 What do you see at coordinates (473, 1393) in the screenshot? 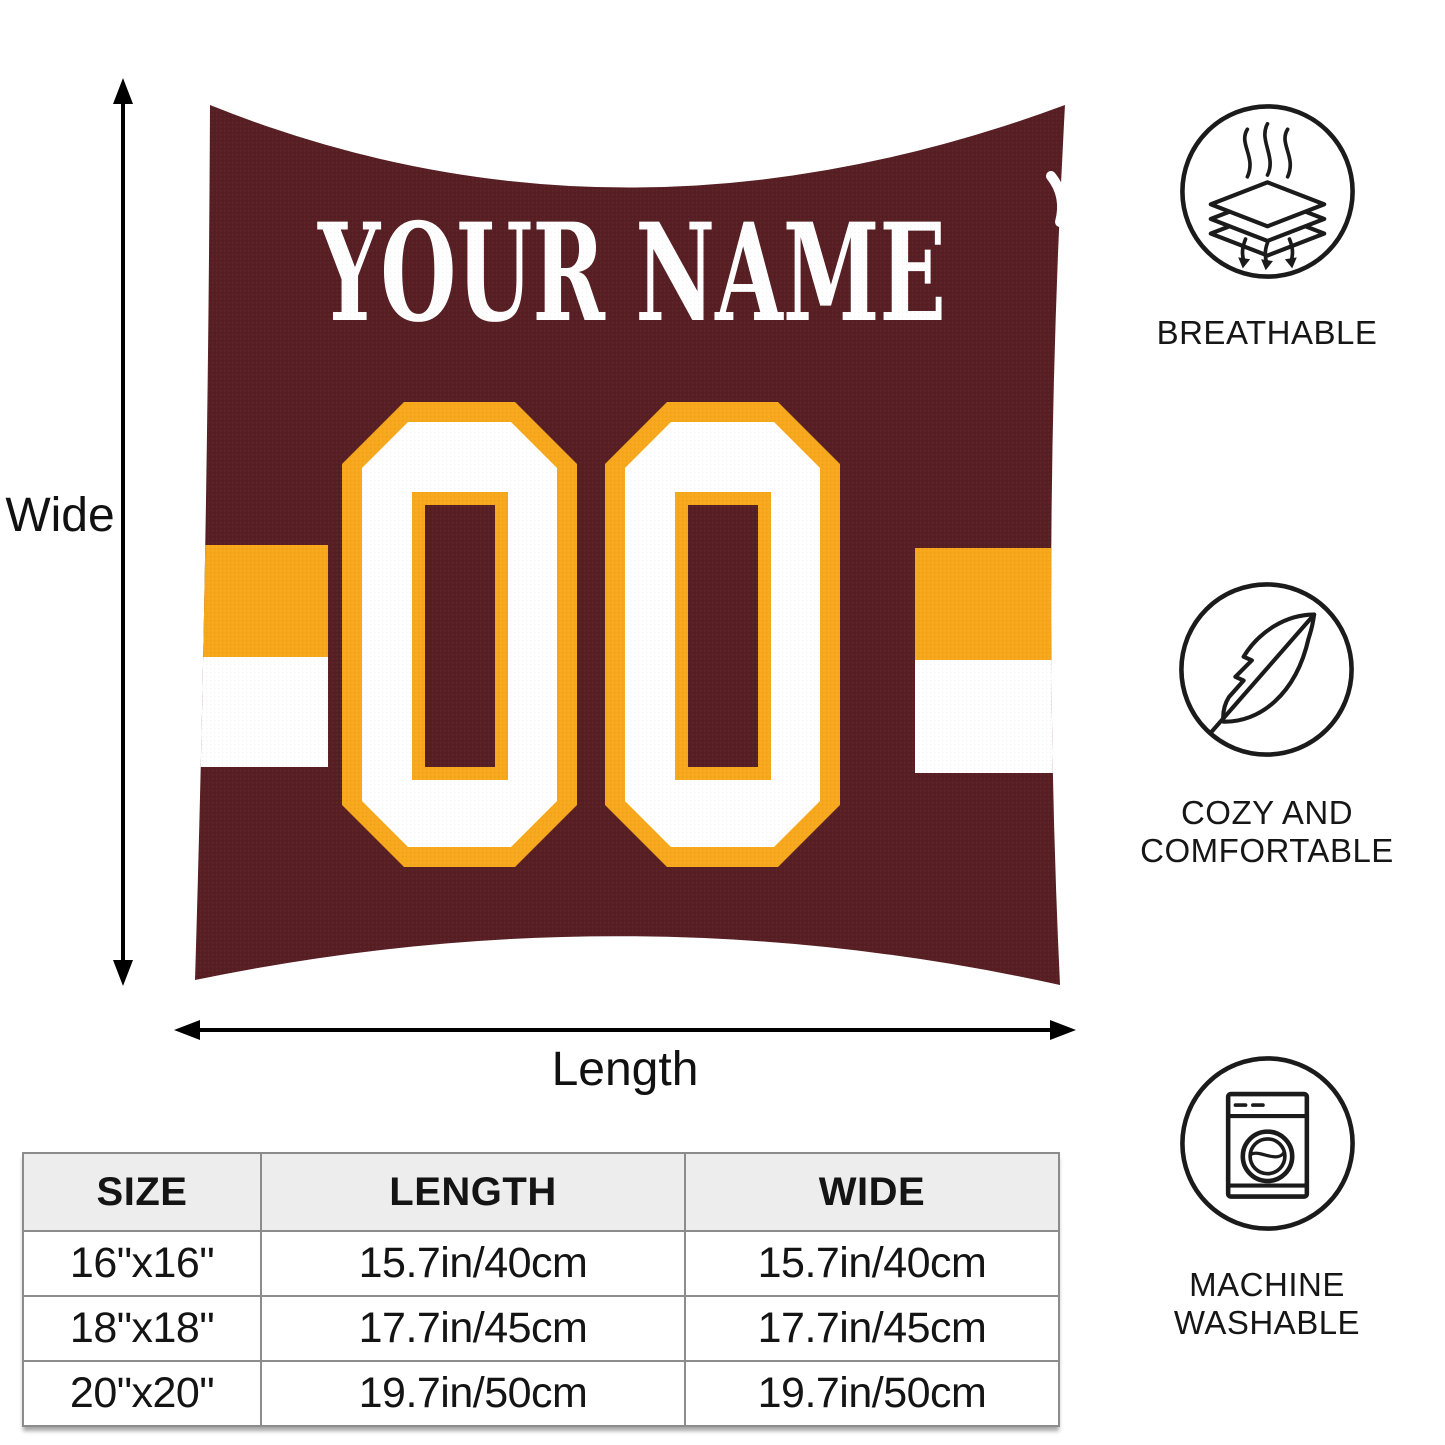
I see `length-cell: 19.7in/50cm` at bounding box center [473, 1393].